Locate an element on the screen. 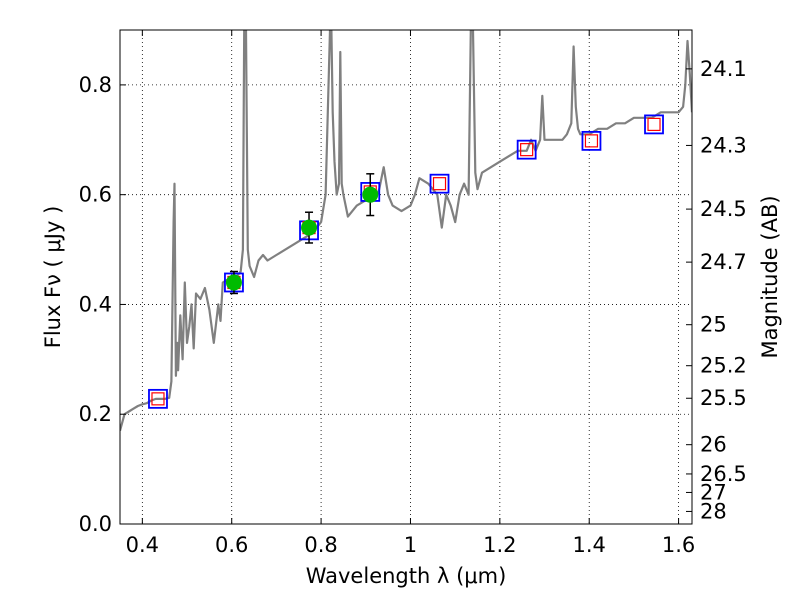 The height and width of the screenshot is (600, 800). right-tick-label: 26.5 is located at coordinates (723, 474).